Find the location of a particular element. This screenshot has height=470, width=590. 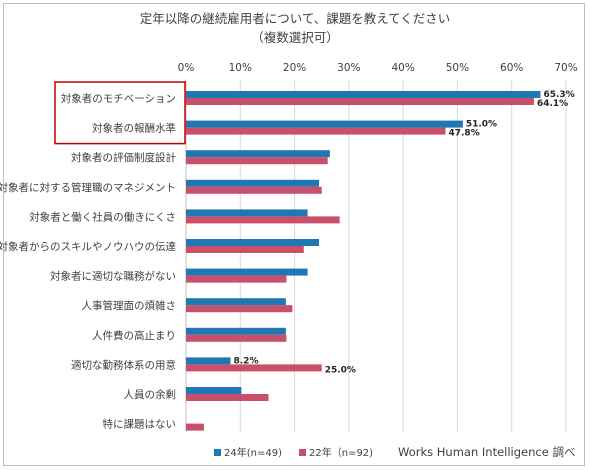

value-label: 8.2% is located at coordinates (246, 361).